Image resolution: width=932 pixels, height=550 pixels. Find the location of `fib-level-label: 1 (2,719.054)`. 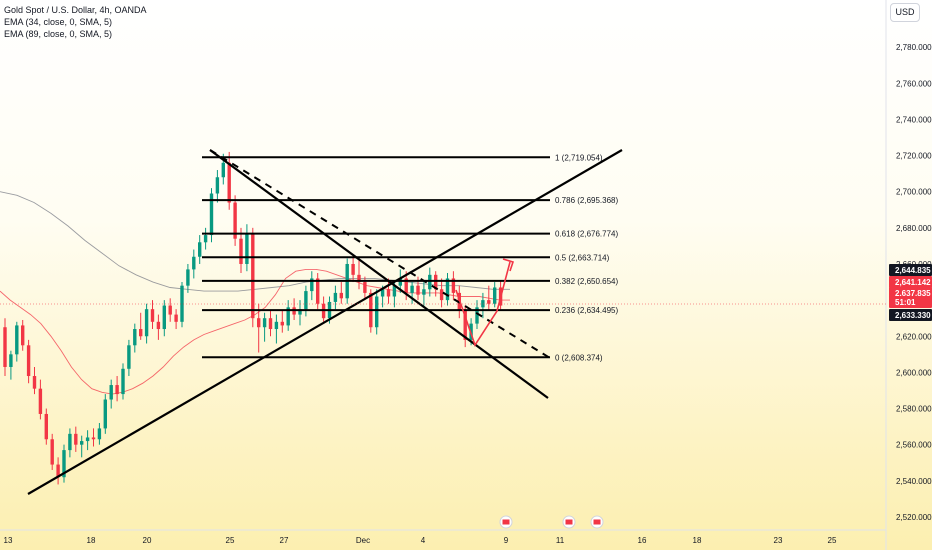

fib-level-label: 1 (2,719.054) is located at coordinates (579, 157).